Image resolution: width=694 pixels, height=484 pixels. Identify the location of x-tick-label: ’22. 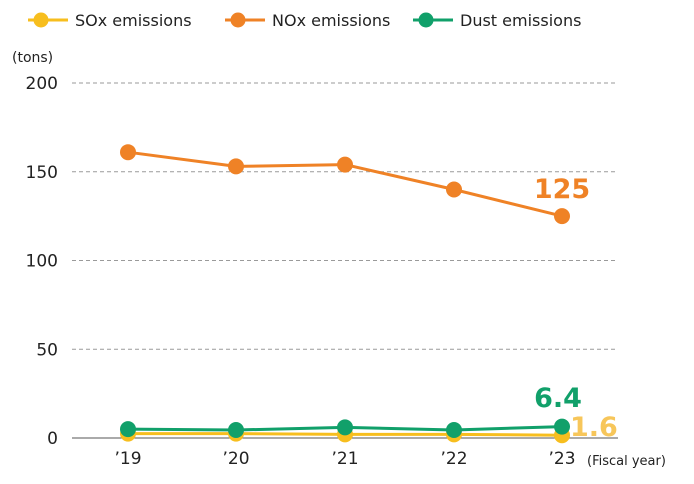
(453, 459).